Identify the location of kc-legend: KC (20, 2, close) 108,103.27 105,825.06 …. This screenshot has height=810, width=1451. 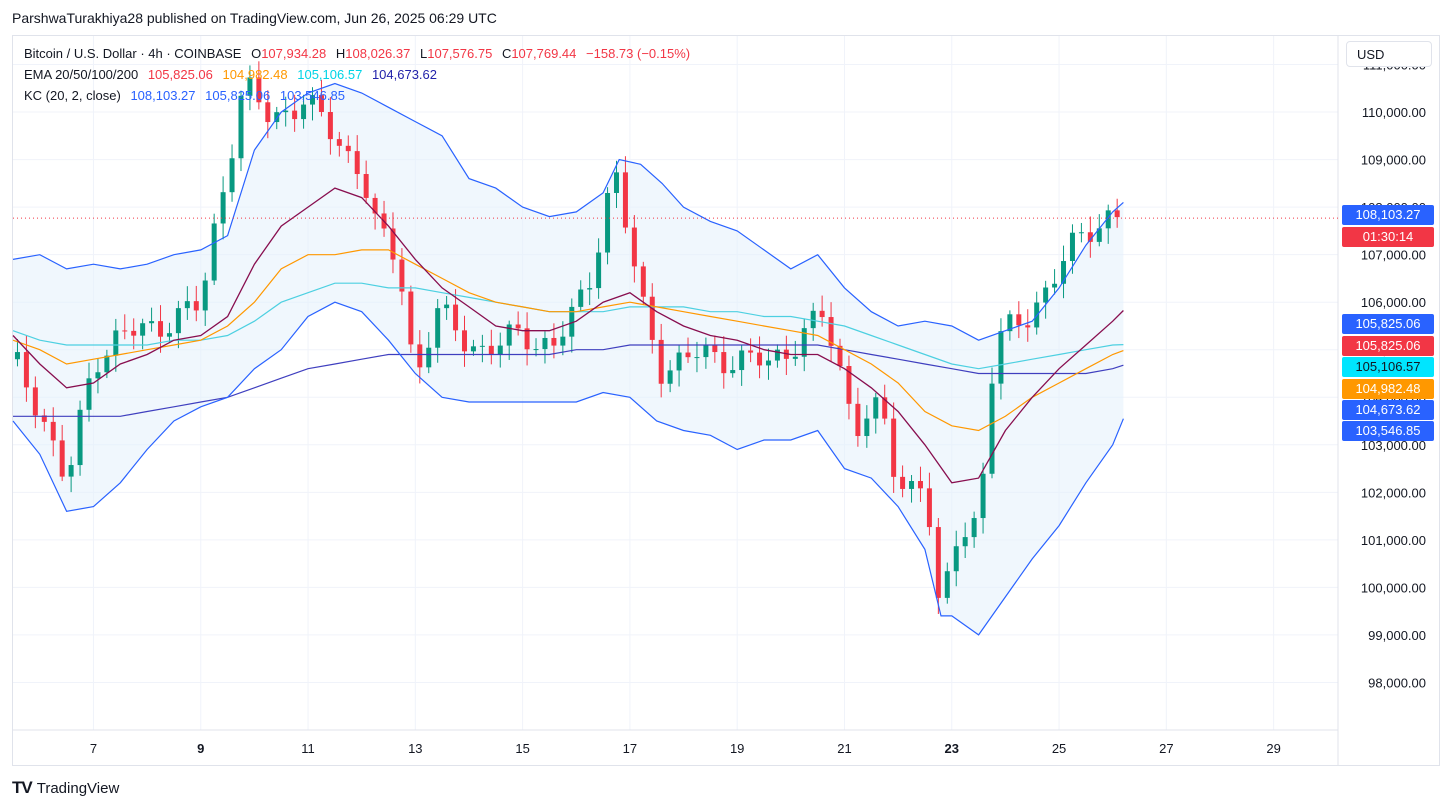
(187, 95).